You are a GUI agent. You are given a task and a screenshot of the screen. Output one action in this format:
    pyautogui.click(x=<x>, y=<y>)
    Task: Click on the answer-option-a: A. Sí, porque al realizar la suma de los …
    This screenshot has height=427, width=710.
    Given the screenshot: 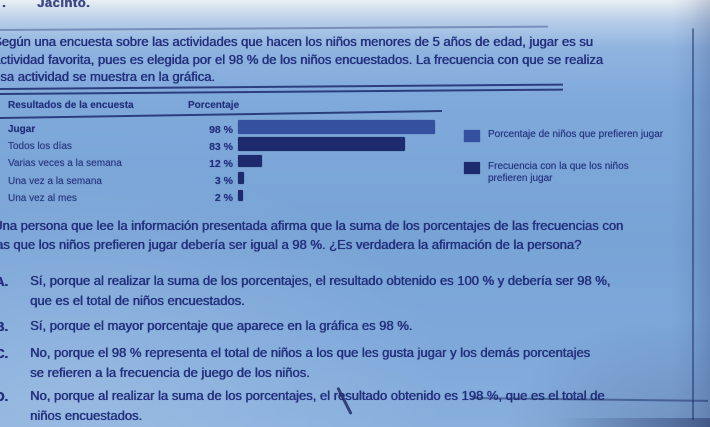 What is the action you would take?
    pyautogui.click(x=355, y=290)
    